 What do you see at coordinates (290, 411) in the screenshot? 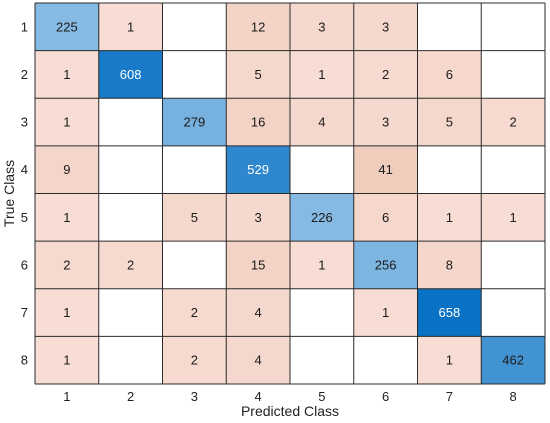
I see `x-axis-label: Predicted Class` at bounding box center [290, 411].